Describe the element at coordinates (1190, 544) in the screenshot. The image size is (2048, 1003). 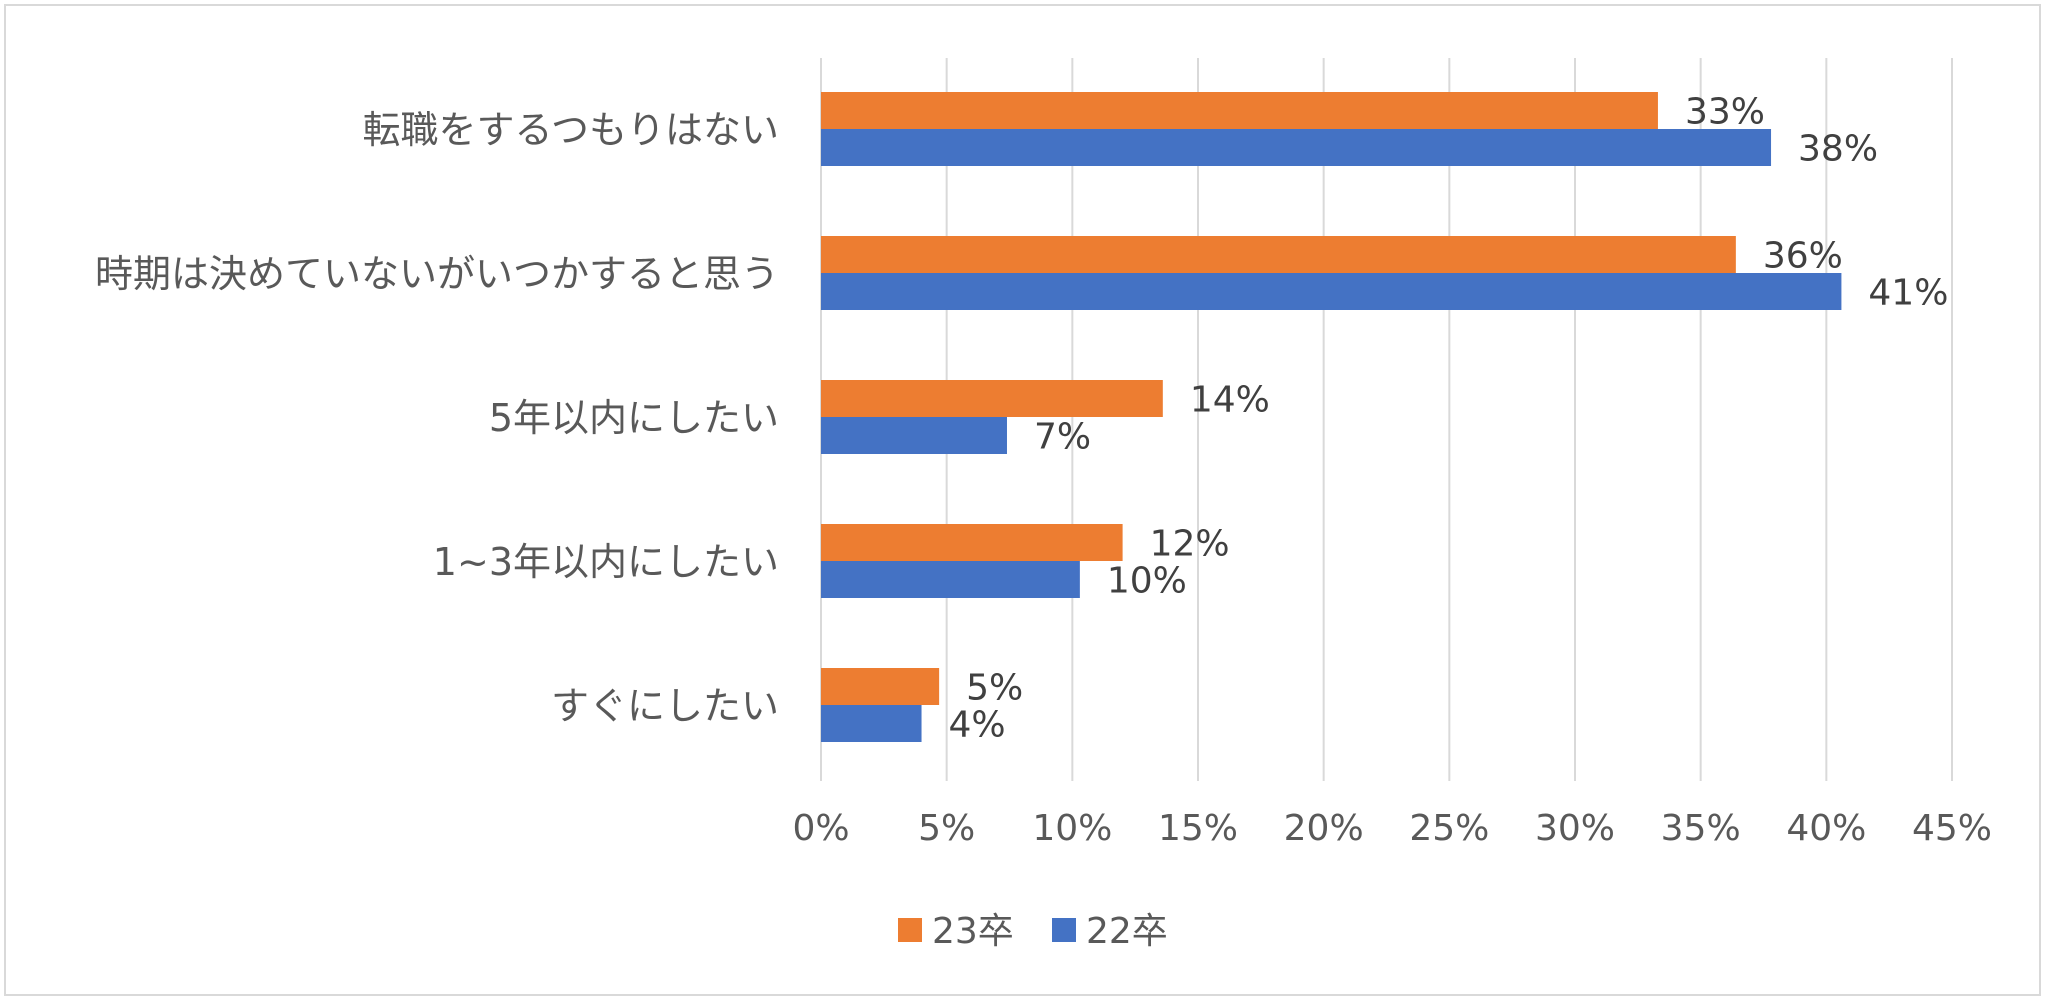
I see `data-label: 12%` at that location.